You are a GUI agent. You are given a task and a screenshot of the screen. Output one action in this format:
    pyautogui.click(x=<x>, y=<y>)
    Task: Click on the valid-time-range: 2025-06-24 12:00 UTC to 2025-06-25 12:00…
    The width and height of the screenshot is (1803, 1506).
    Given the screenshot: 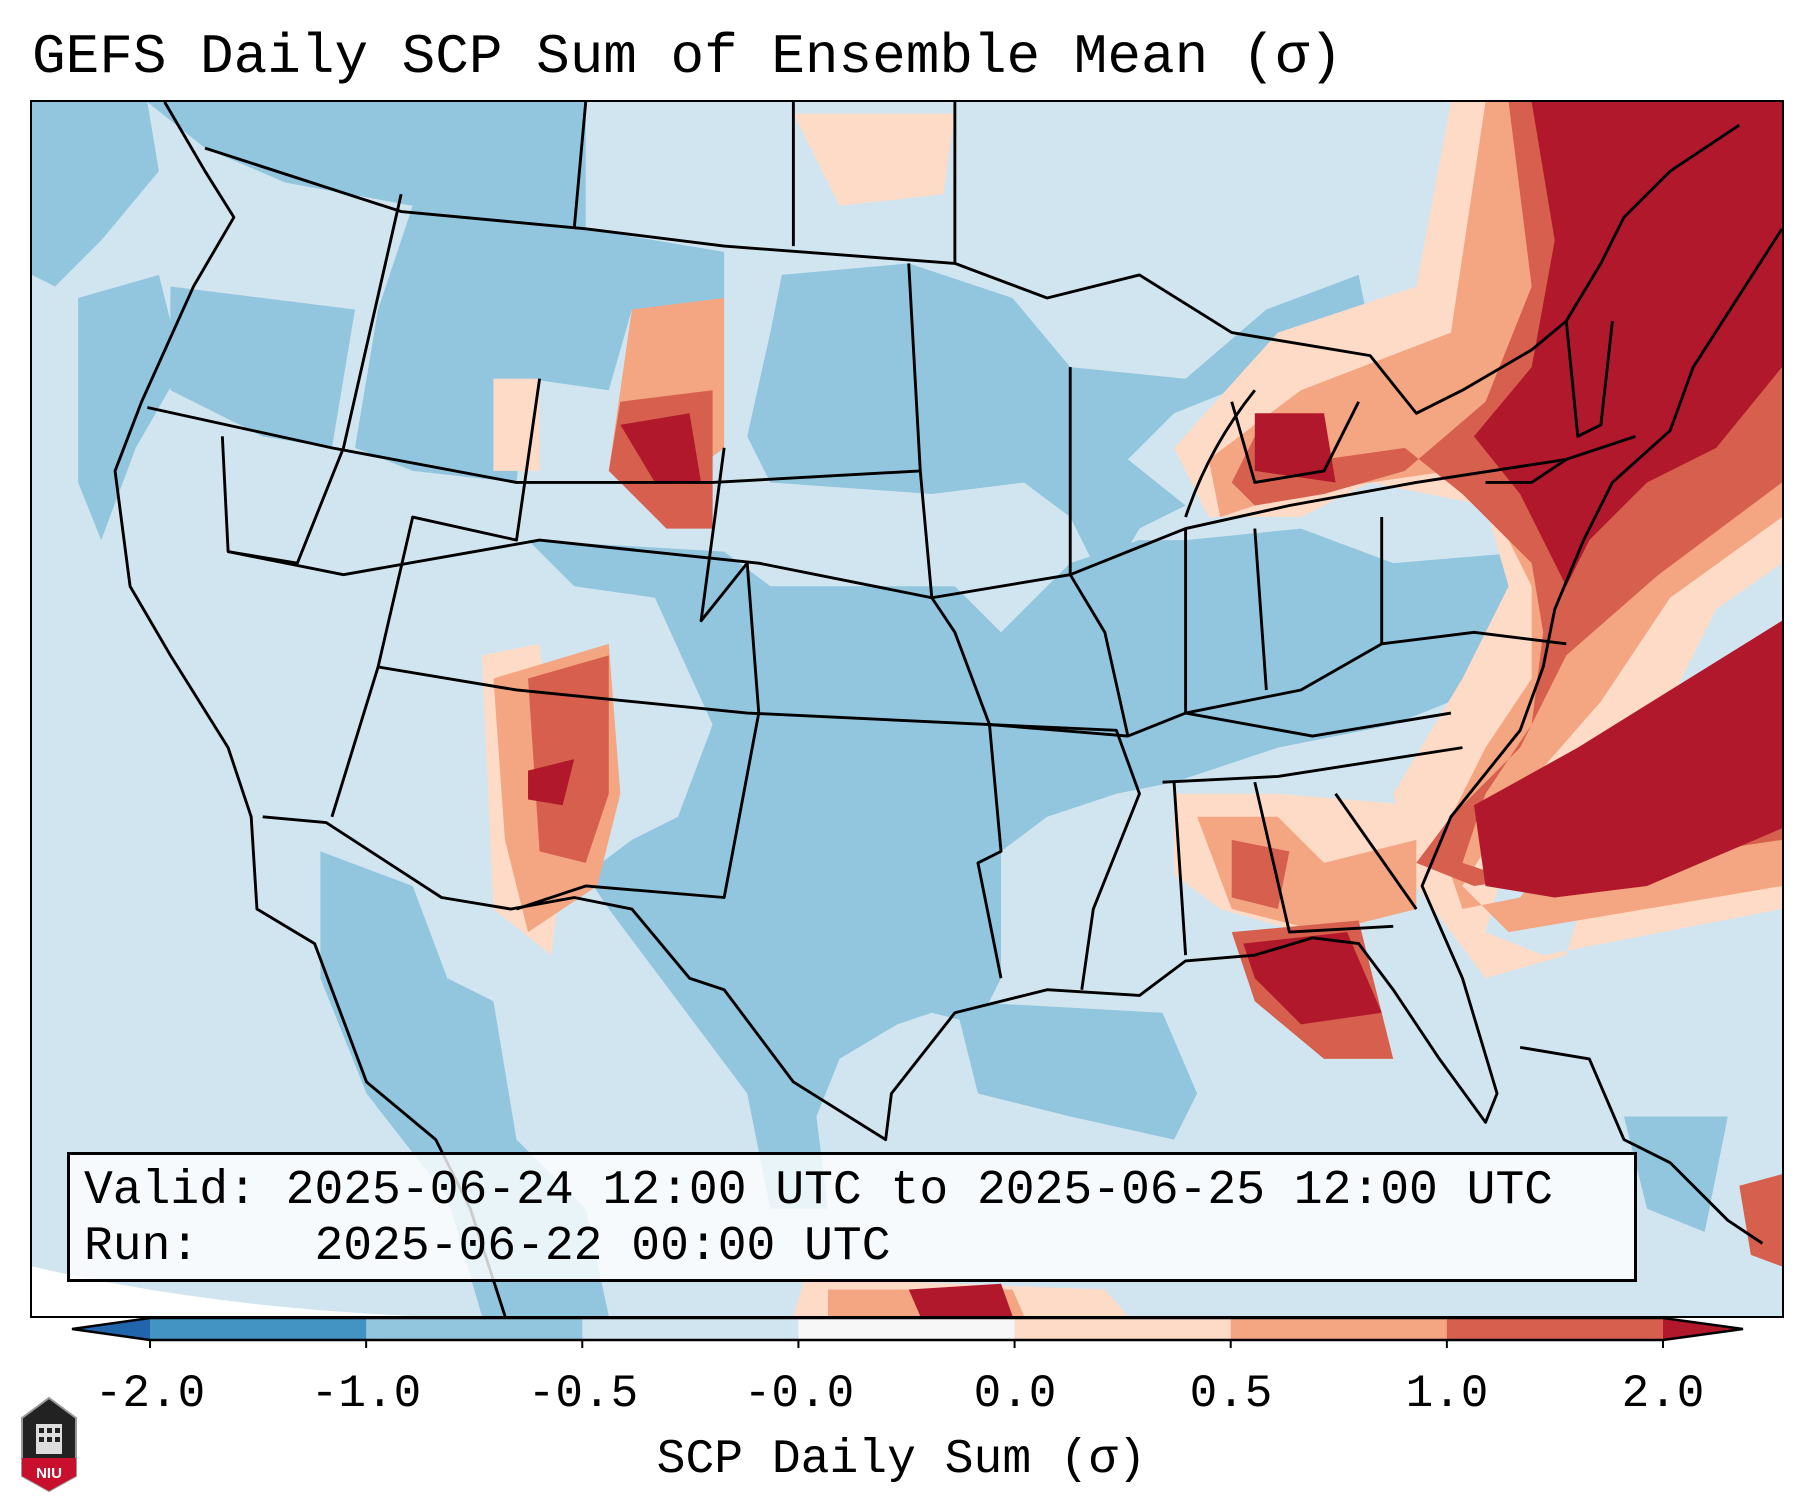 What is the action you would take?
    pyautogui.click(x=919, y=1191)
    